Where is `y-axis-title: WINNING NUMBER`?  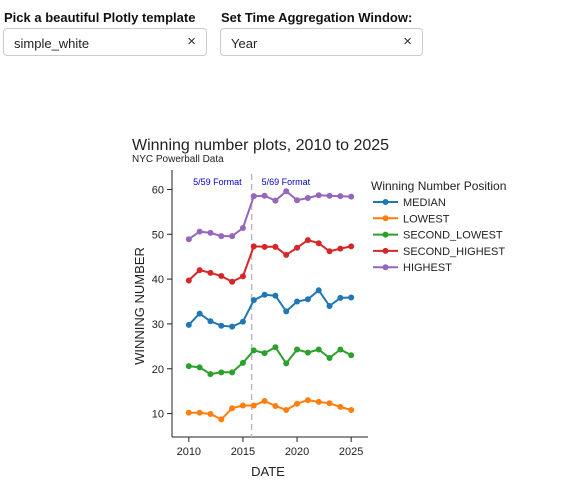
y-axis-title: WINNING NUMBER is located at coordinates (139, 306).